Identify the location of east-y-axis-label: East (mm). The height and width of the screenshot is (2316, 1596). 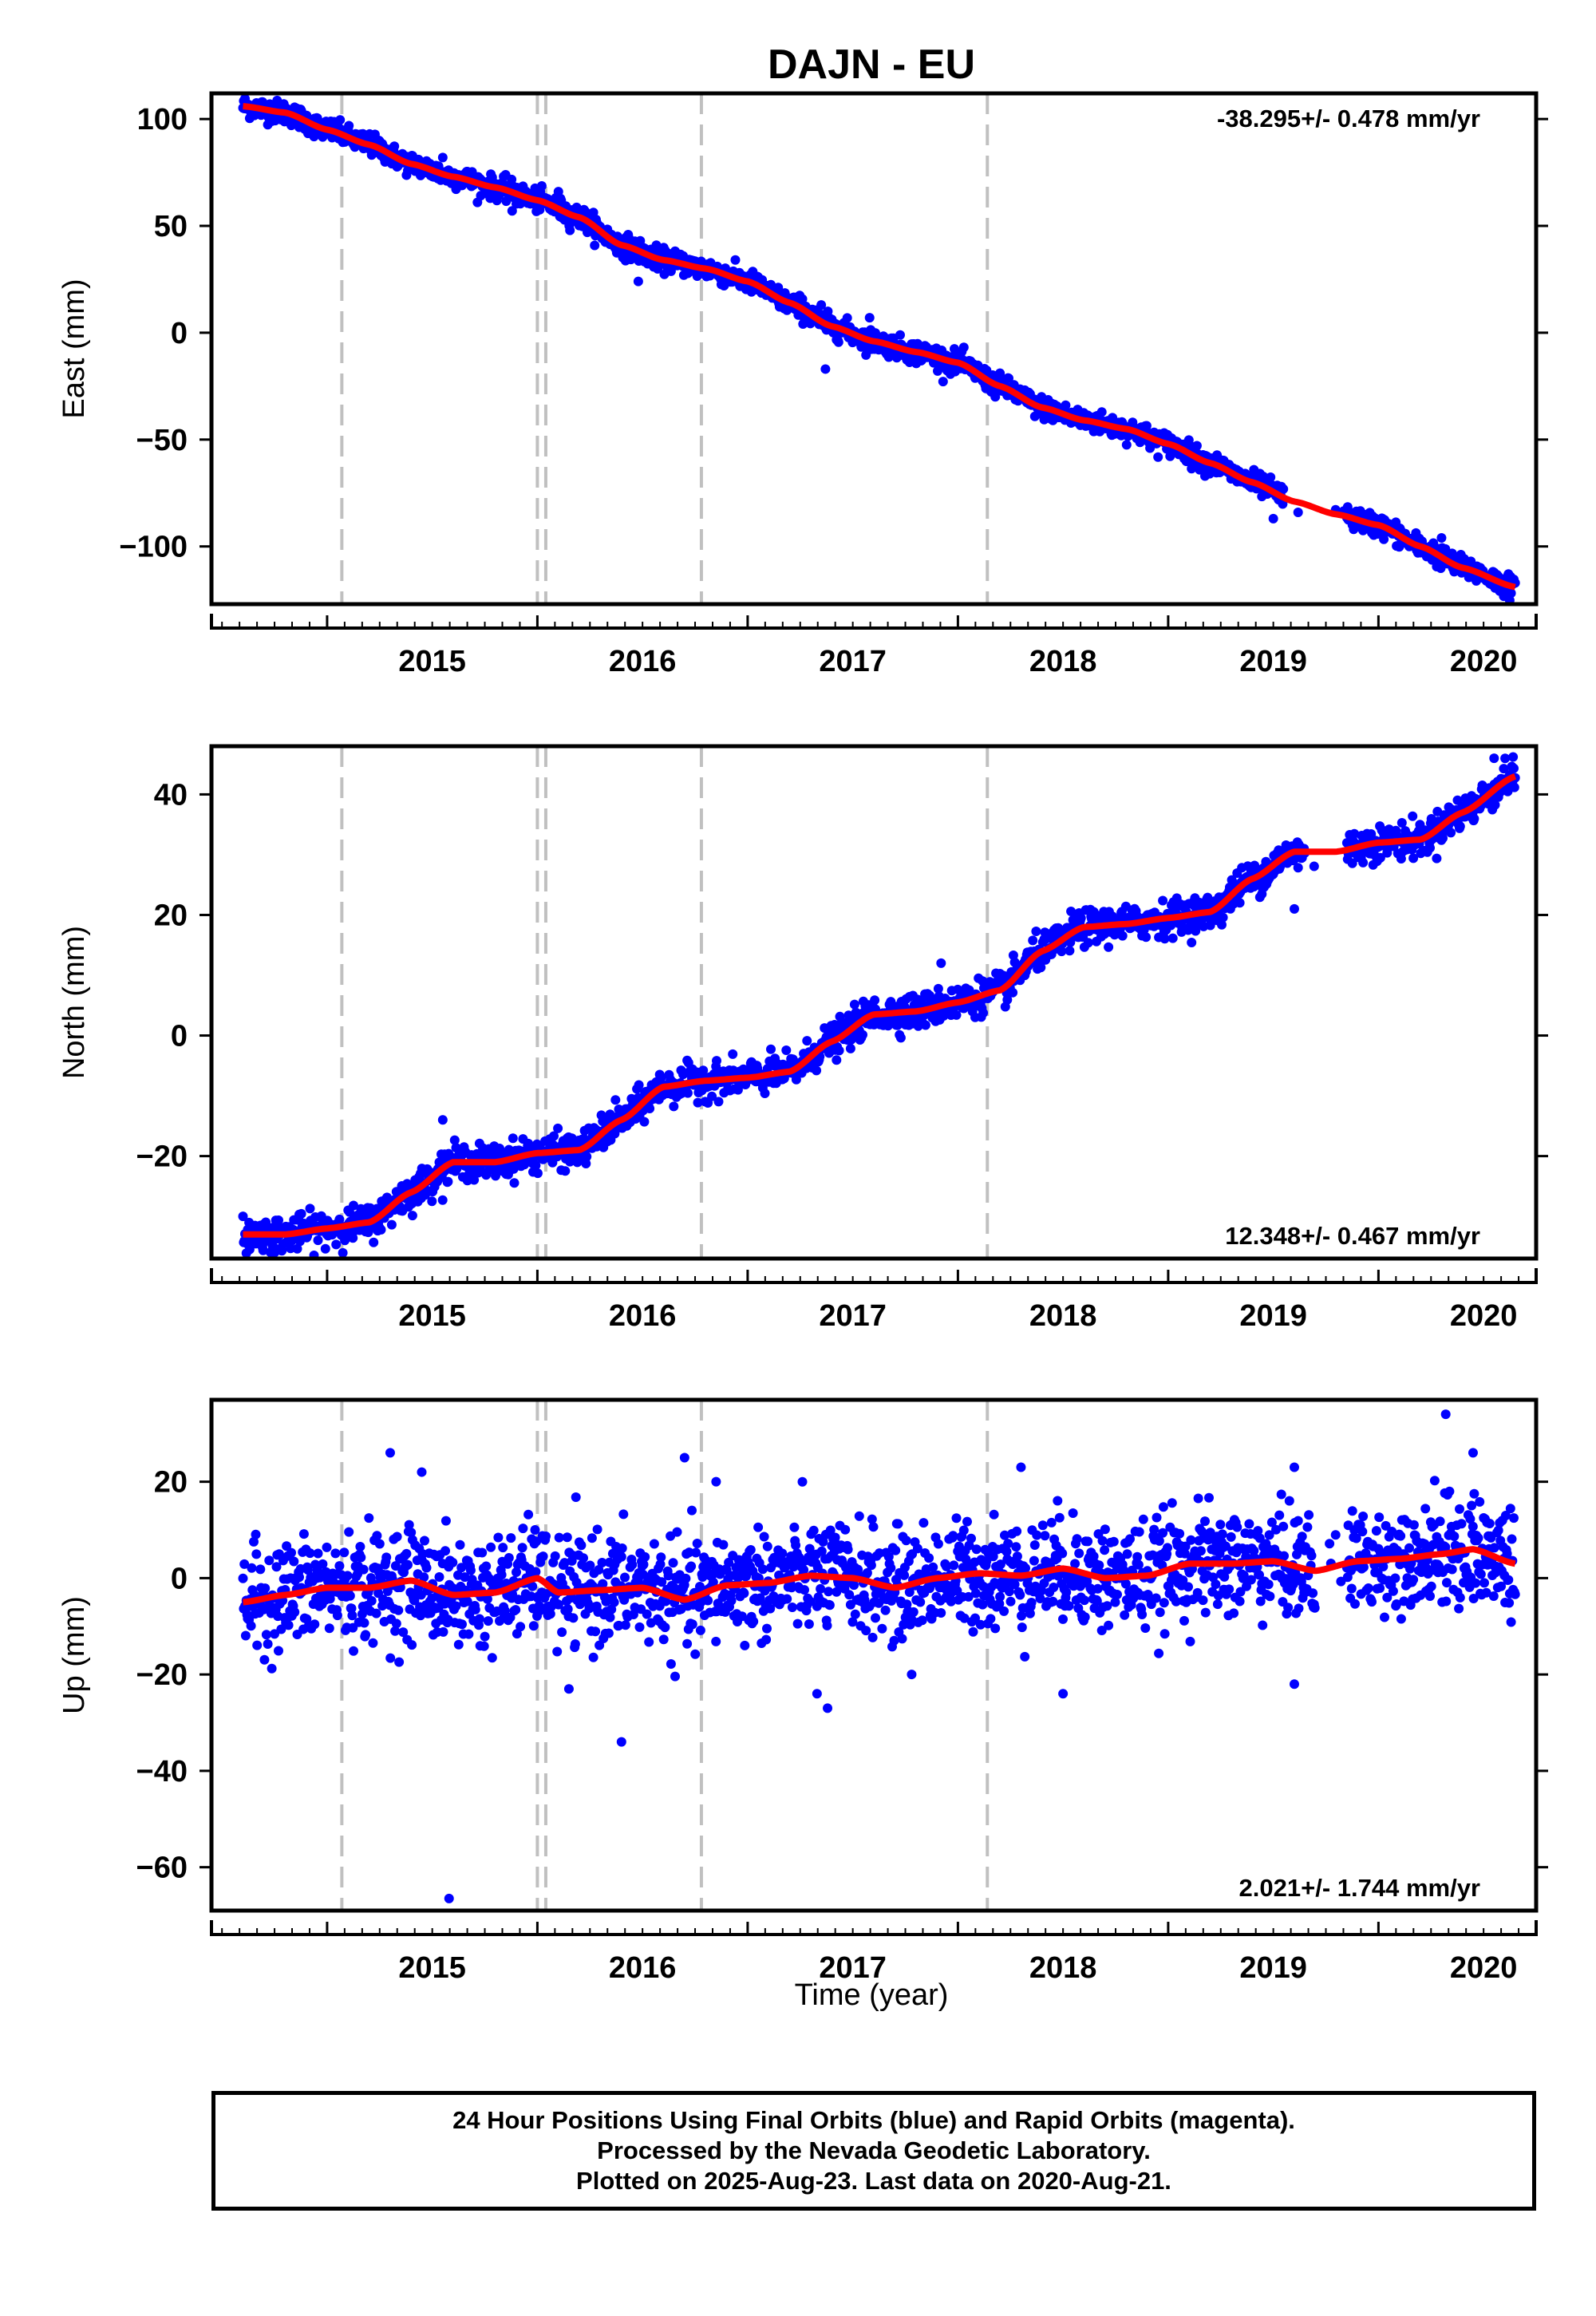
(74, 348).